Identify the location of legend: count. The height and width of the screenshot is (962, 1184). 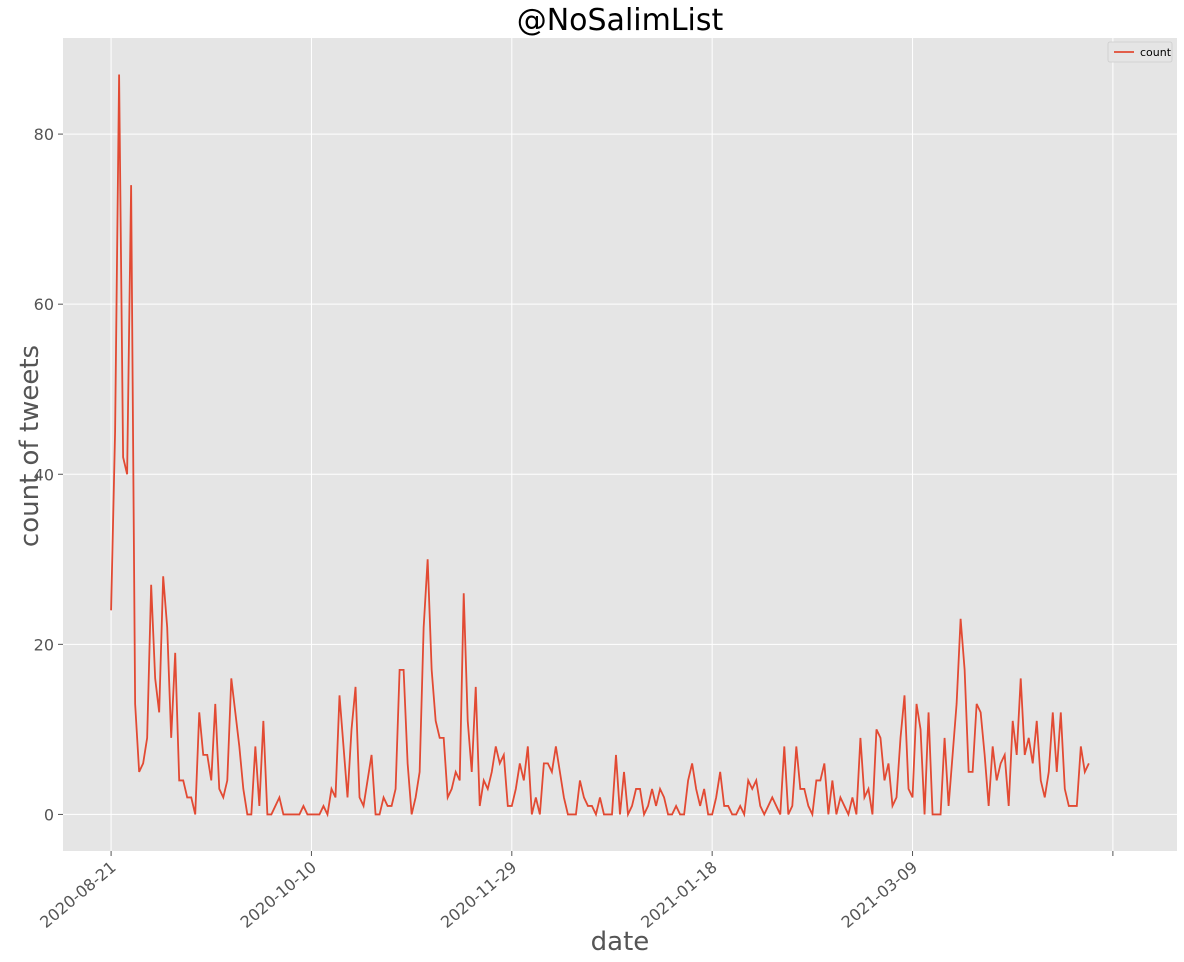
(1140, 52).